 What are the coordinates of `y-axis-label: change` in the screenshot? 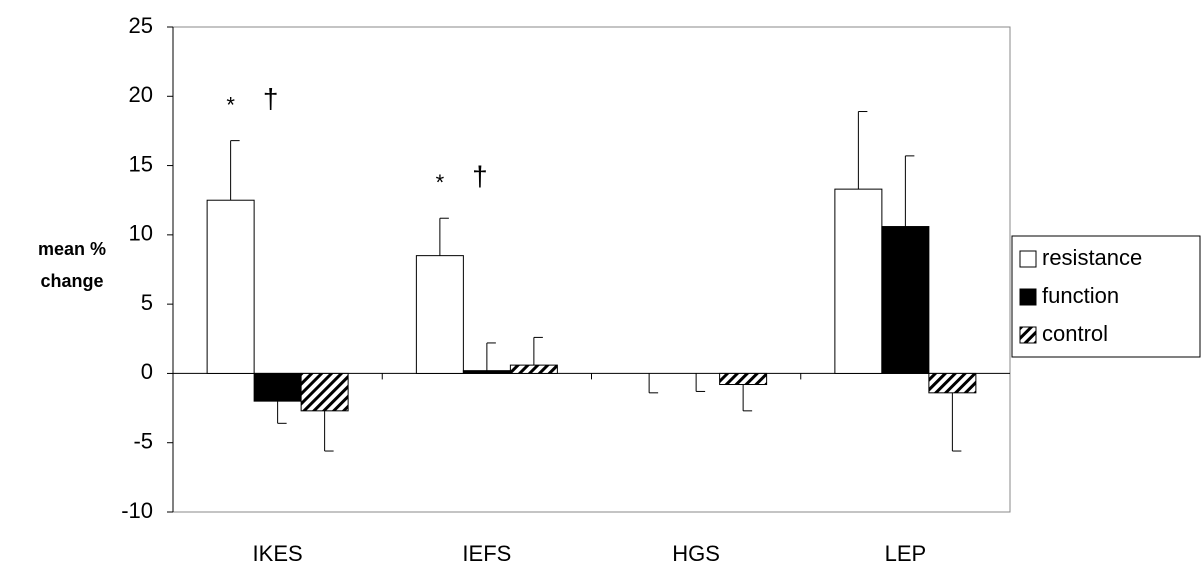 It's located at (71, 281).